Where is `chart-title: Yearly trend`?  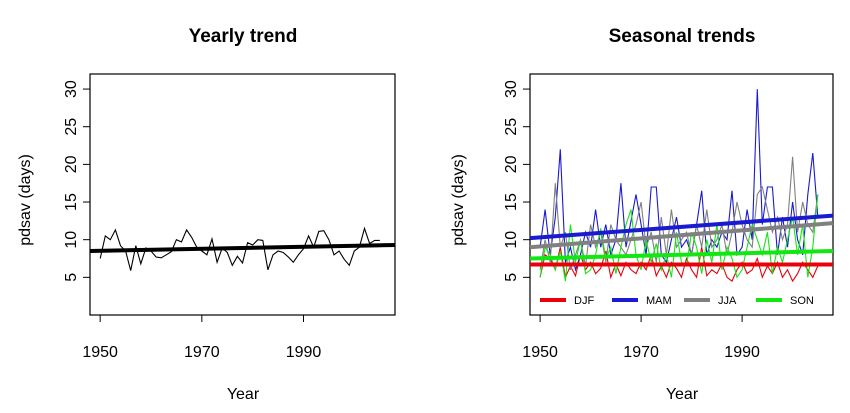
chart-title: Yearly trend is located at coordinates (243, 36).